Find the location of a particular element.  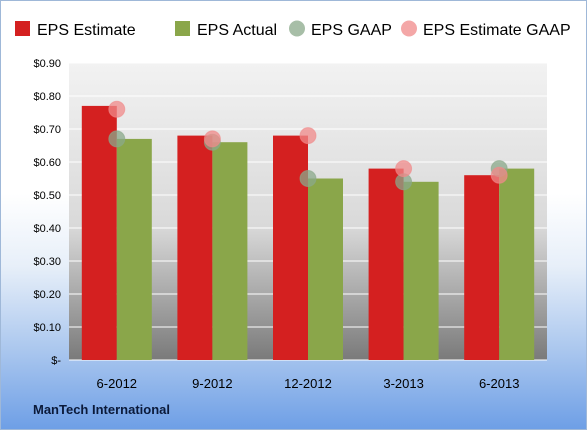

legend-swatch-eps-gaap is located at coordinates (297, 28).